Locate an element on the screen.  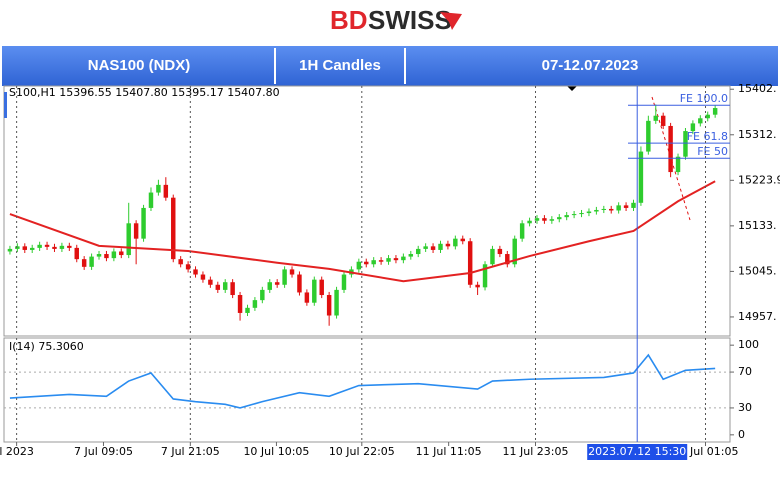
cursor-marker is located at coordinates (5, 105).